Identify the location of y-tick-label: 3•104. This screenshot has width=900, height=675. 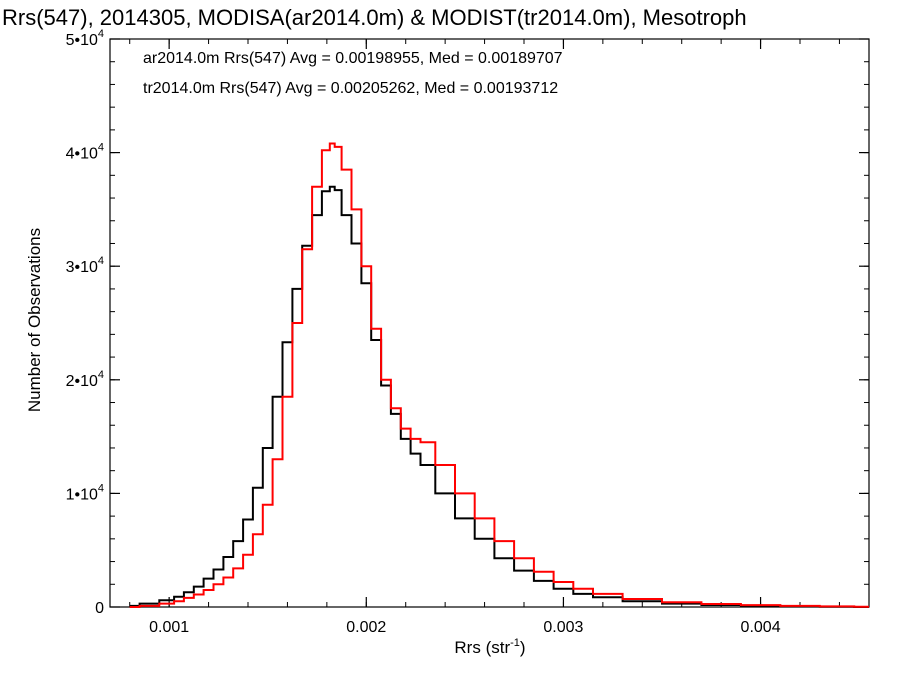
(85, 265).